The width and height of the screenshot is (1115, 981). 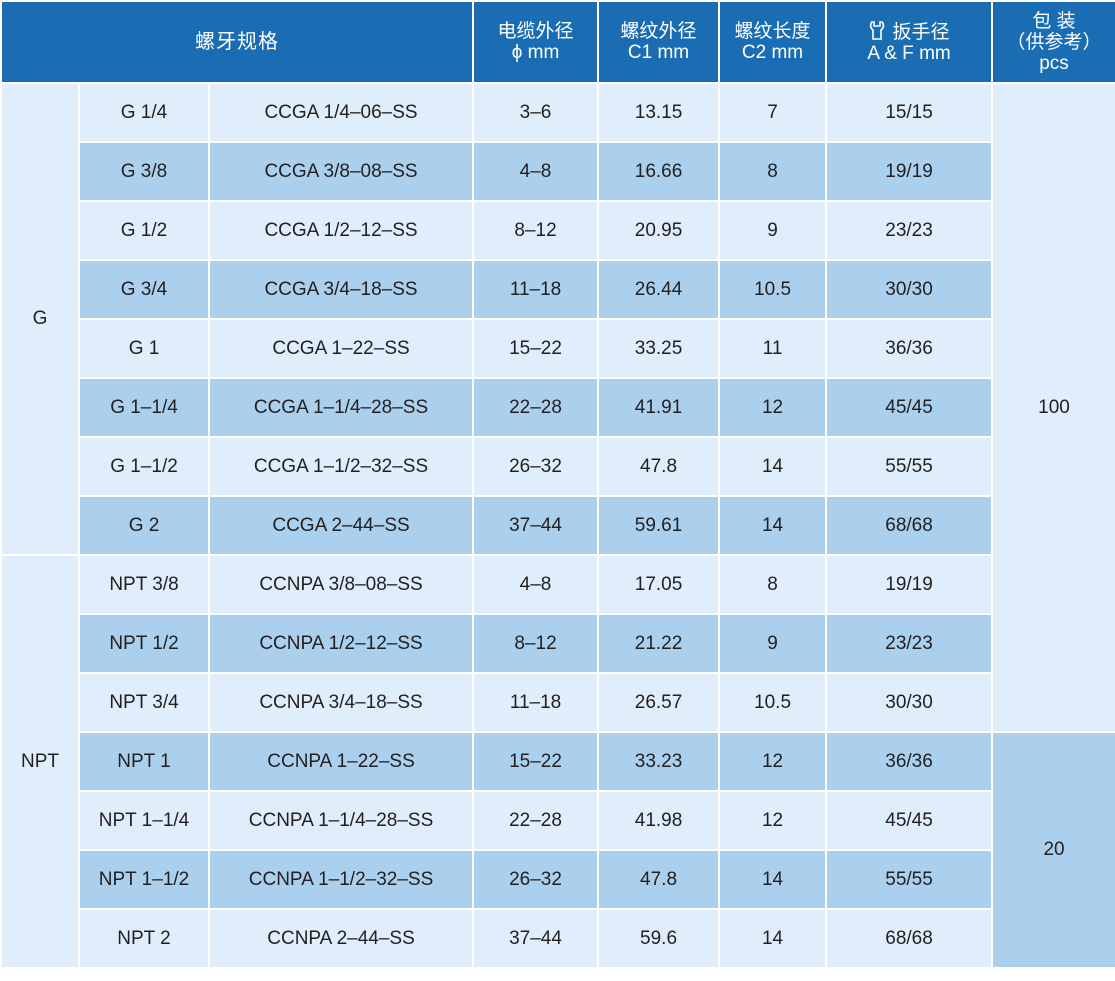 I want to click on thread-od-cell: 26.57, so click(x=659, y=702).